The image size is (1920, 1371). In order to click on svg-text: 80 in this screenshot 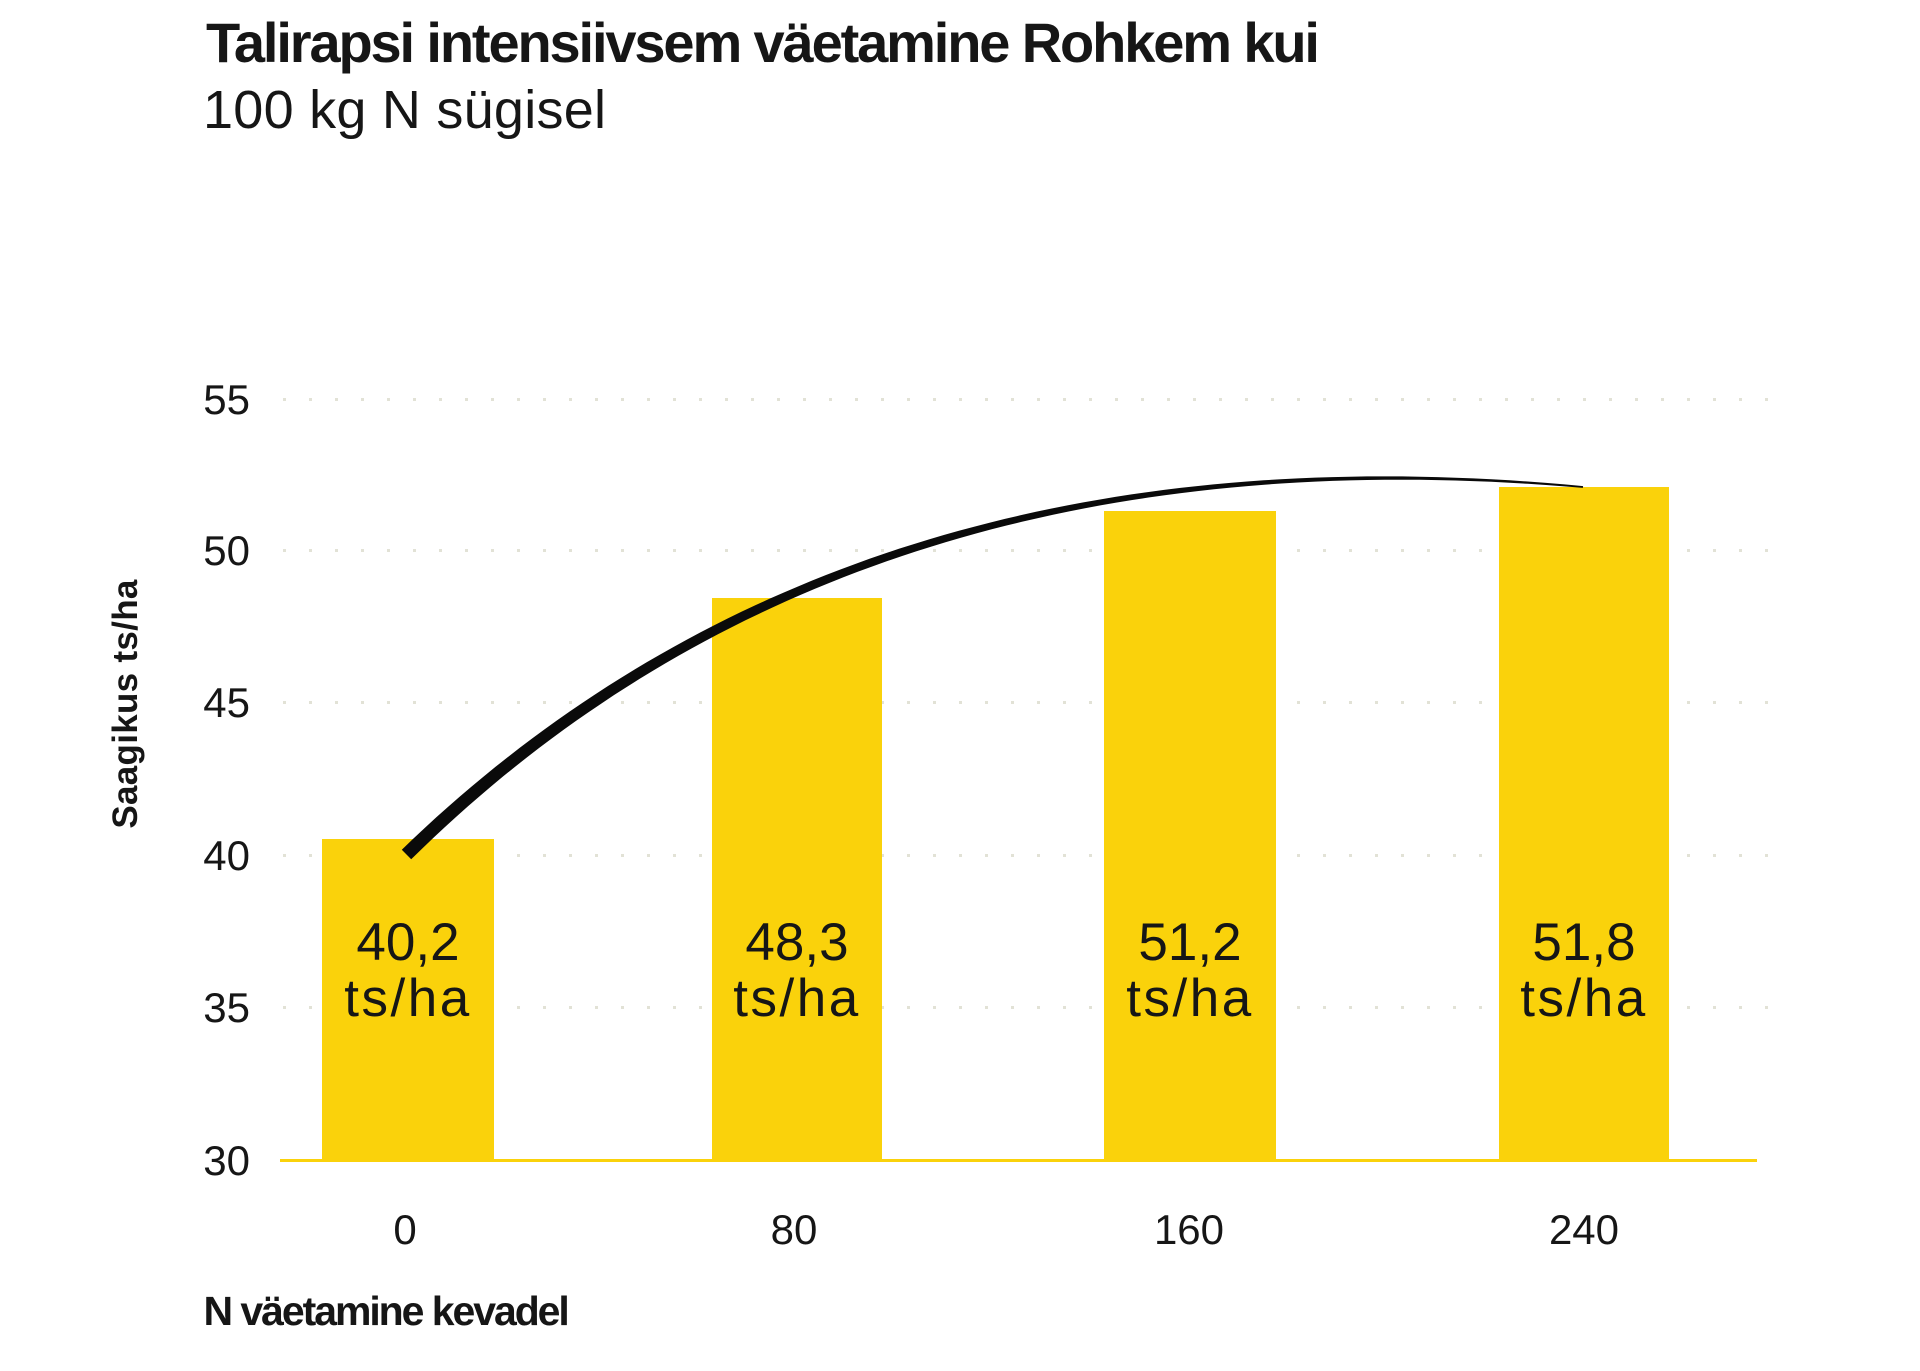, I will do `click(794, 1229)`.